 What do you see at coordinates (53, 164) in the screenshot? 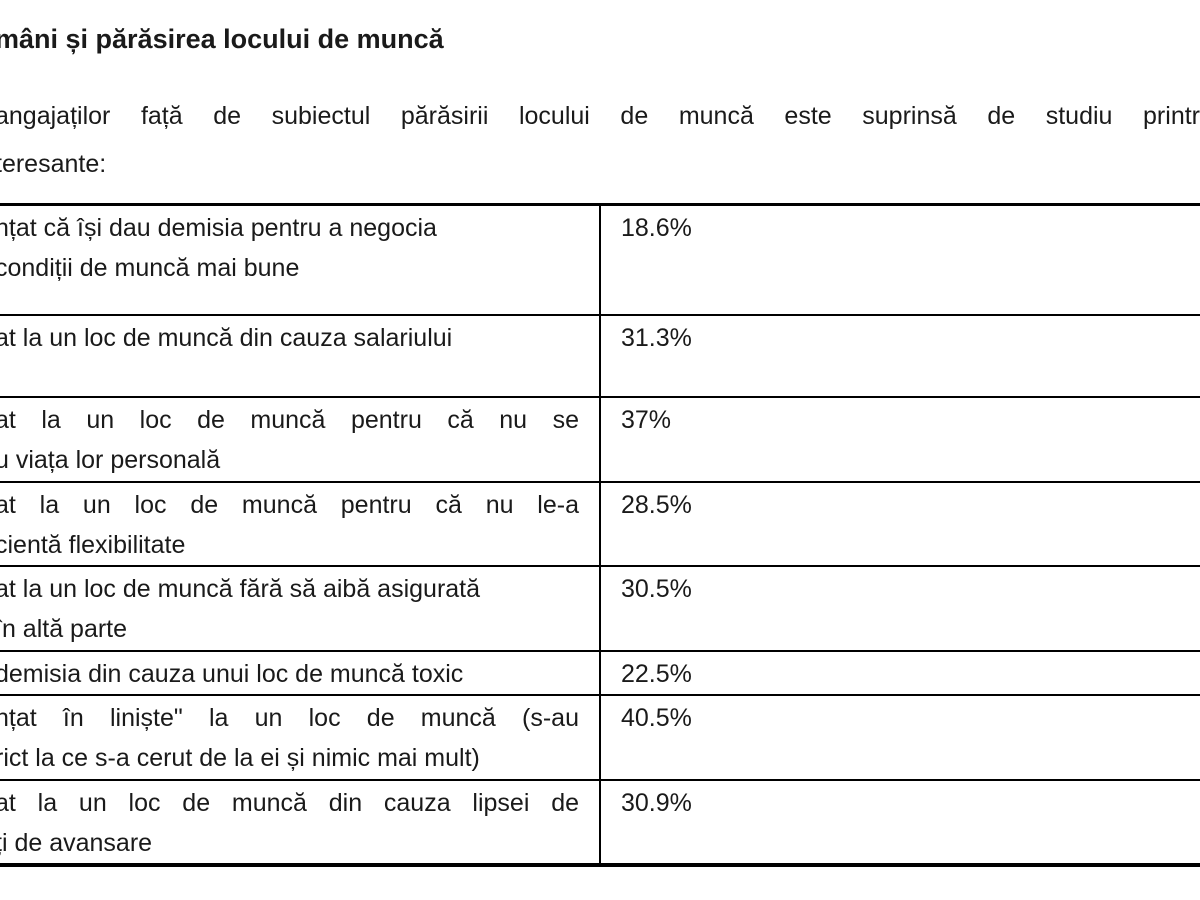
I see `intro-line-2: teresante:` at bounding box center [53, 164].